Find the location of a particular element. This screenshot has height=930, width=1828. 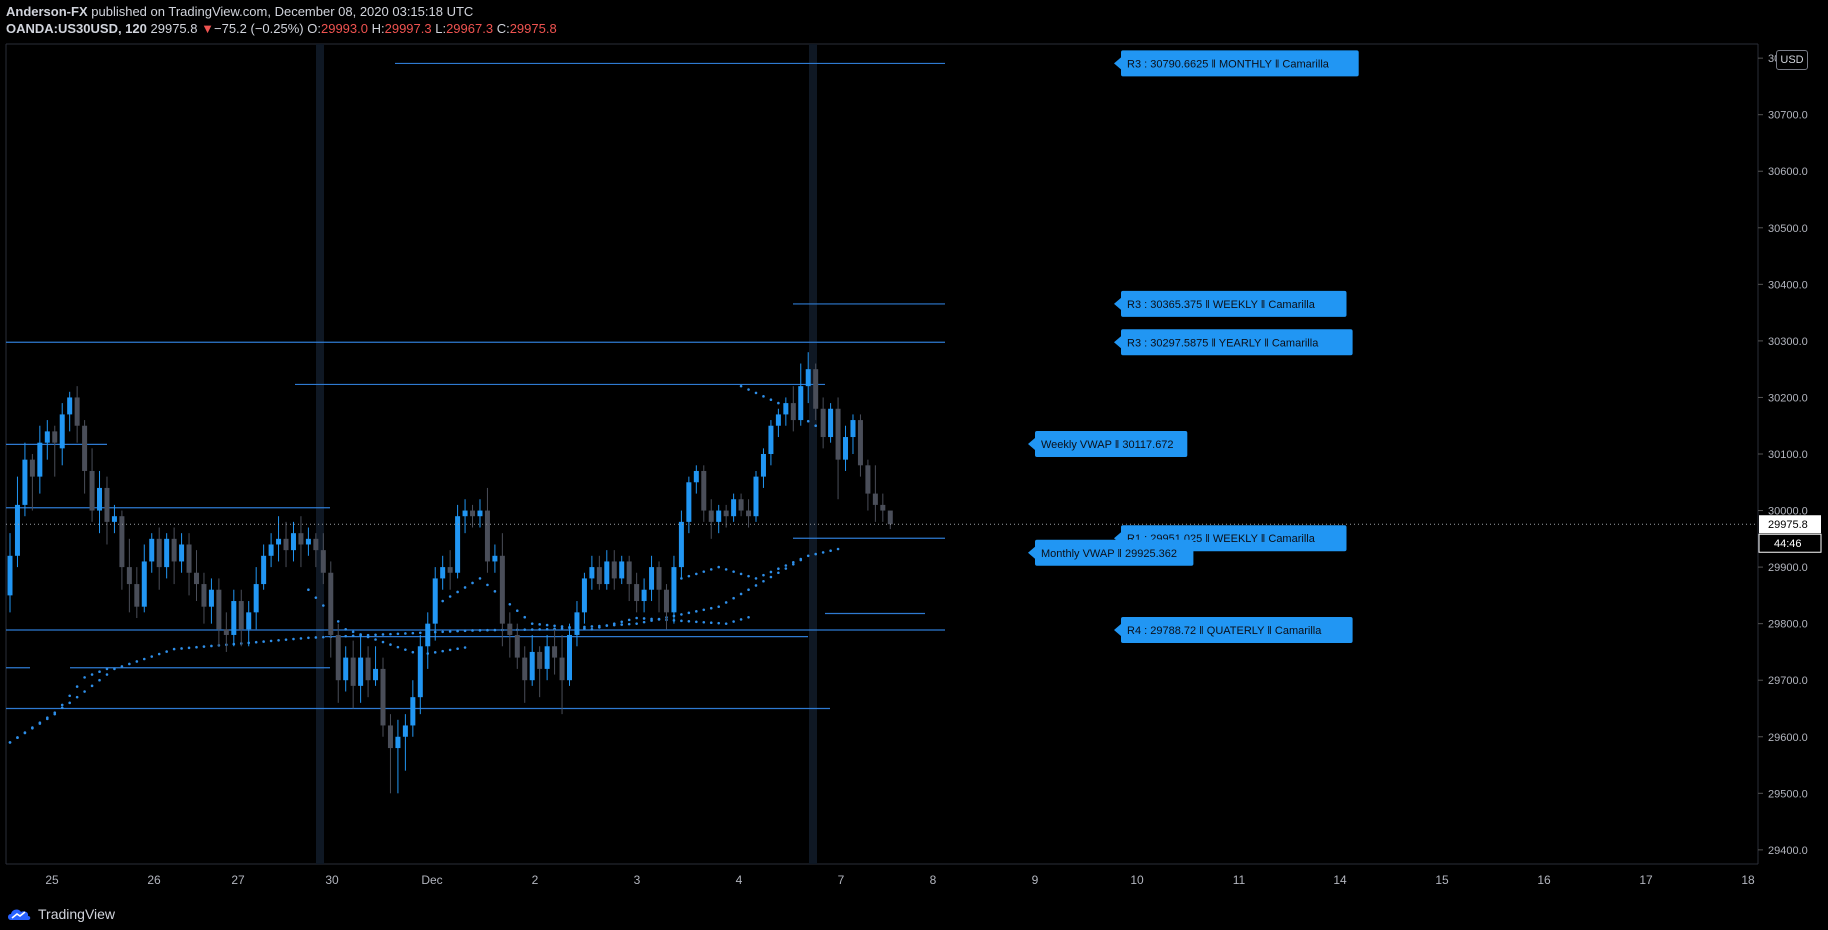

x-tick-label: 14 is located at coordinates (1340, 880).